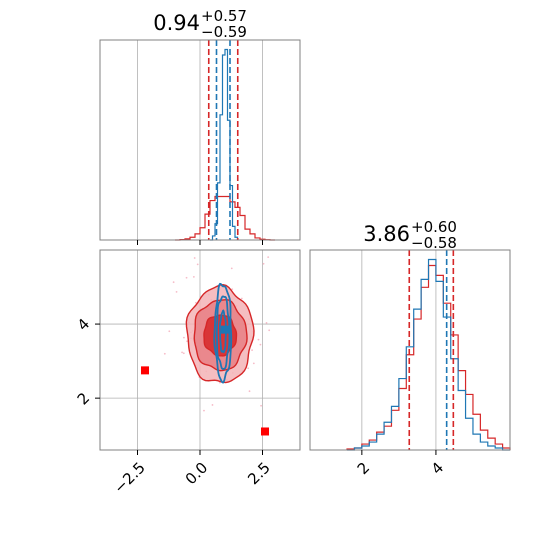  I want to click on hist-param2-tick-label-0: 2, so click(363, 468).